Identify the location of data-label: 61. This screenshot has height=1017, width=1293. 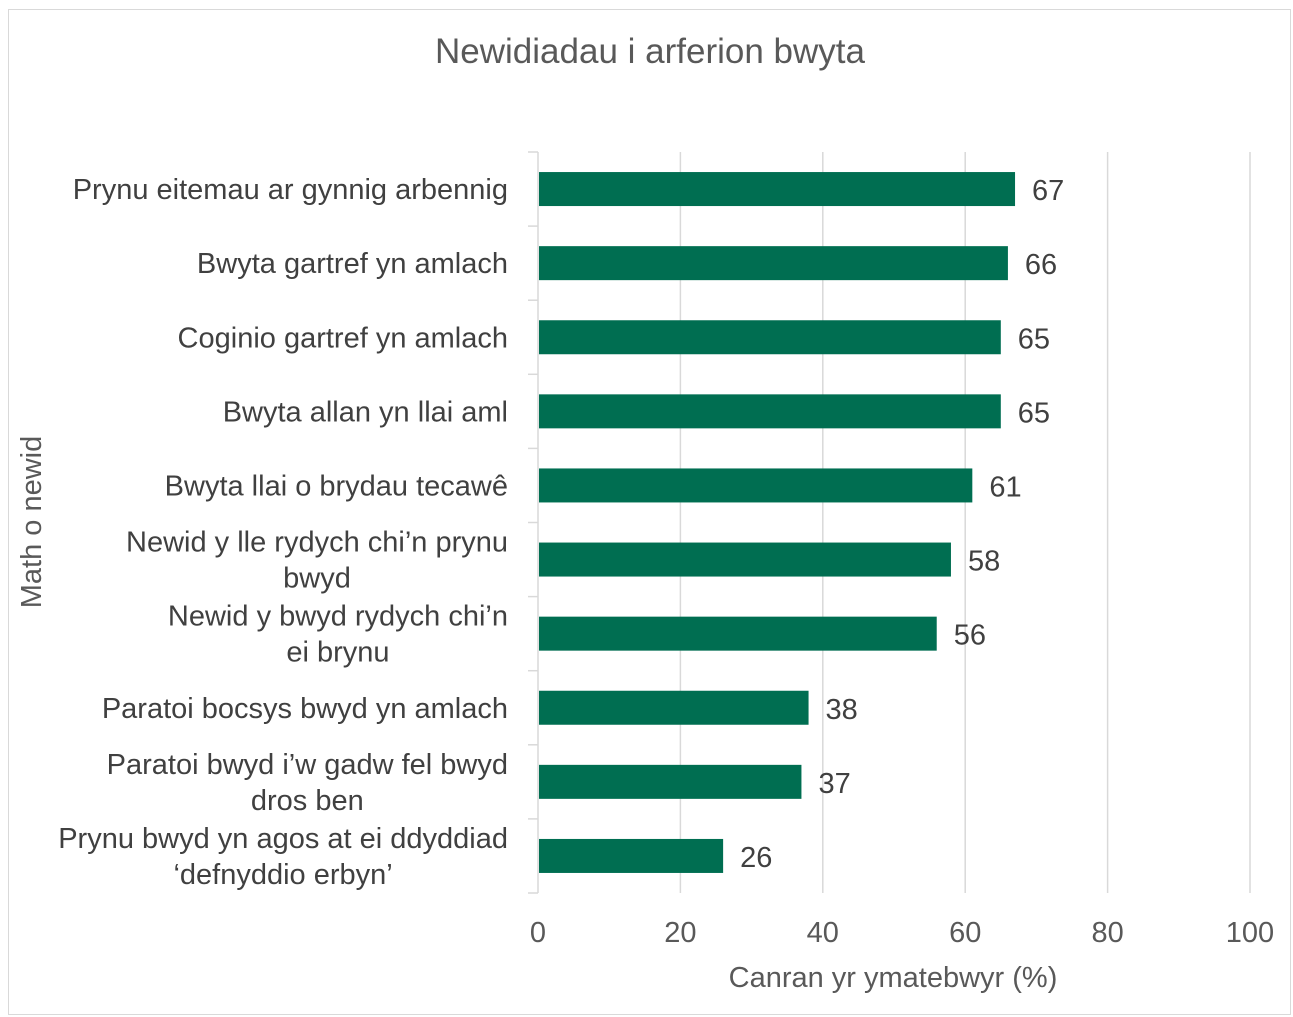
(1005, 487).